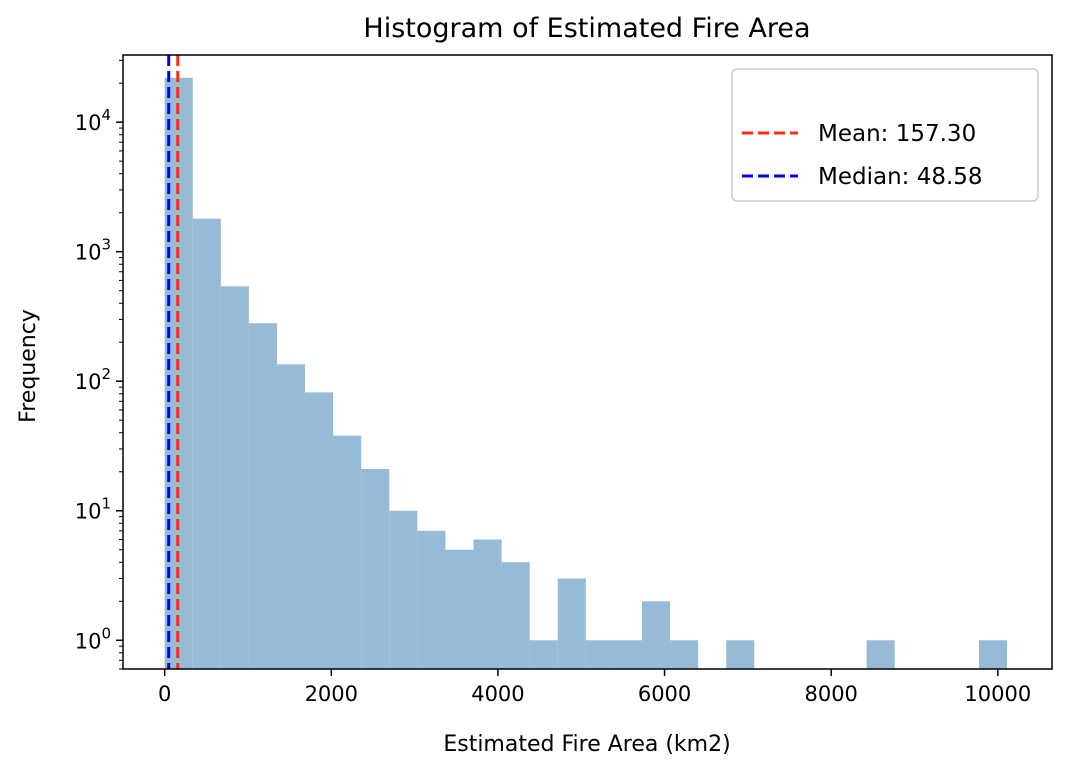 The image size is (1077, 770). What do you see at coordinates (586, 28) in the screenshot?
I see `chart-title: Histogram of Estimated Fire Area` at bounding box center [586, 28].